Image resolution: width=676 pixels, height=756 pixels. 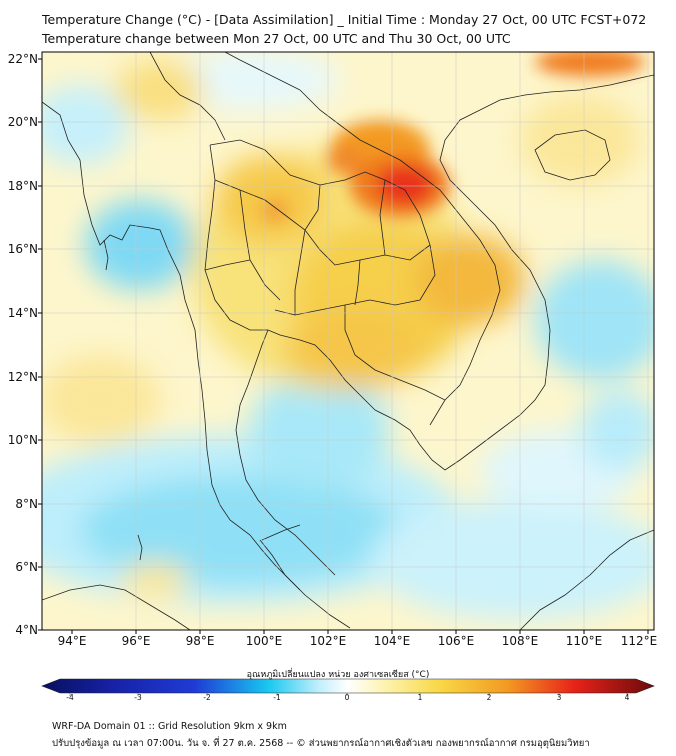 What do you see at coordinates (627, 697) in the screenshot?
I see `colorbar-tick-label: 4` at bounding box center [627, 697].